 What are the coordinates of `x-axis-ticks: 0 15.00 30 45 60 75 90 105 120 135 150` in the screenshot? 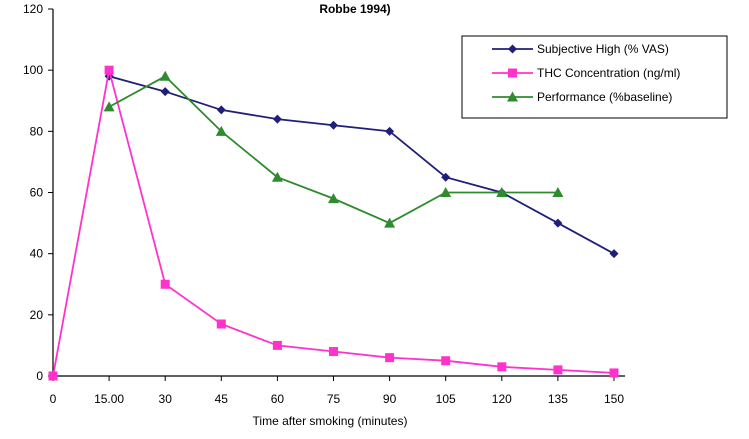 It's located at (337, 391).